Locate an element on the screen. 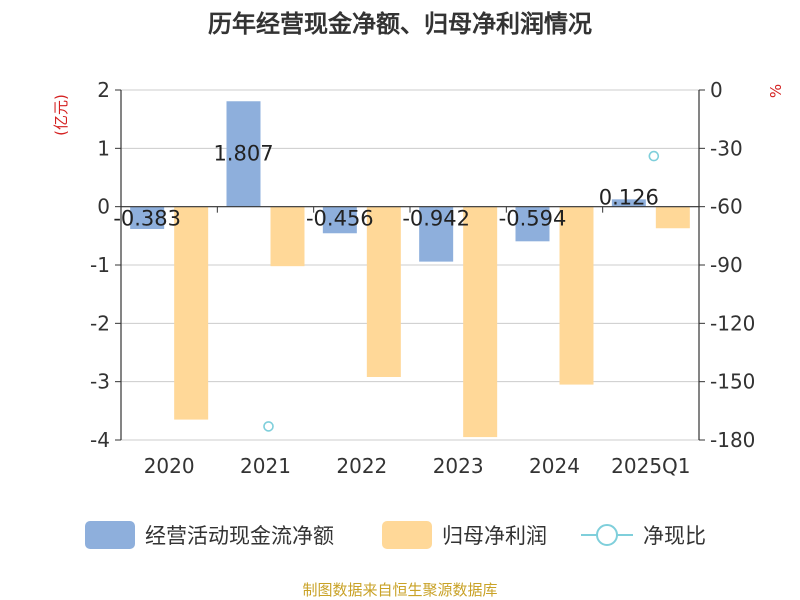  legend-swatch-net-profit is located at coordinates (407, 535).